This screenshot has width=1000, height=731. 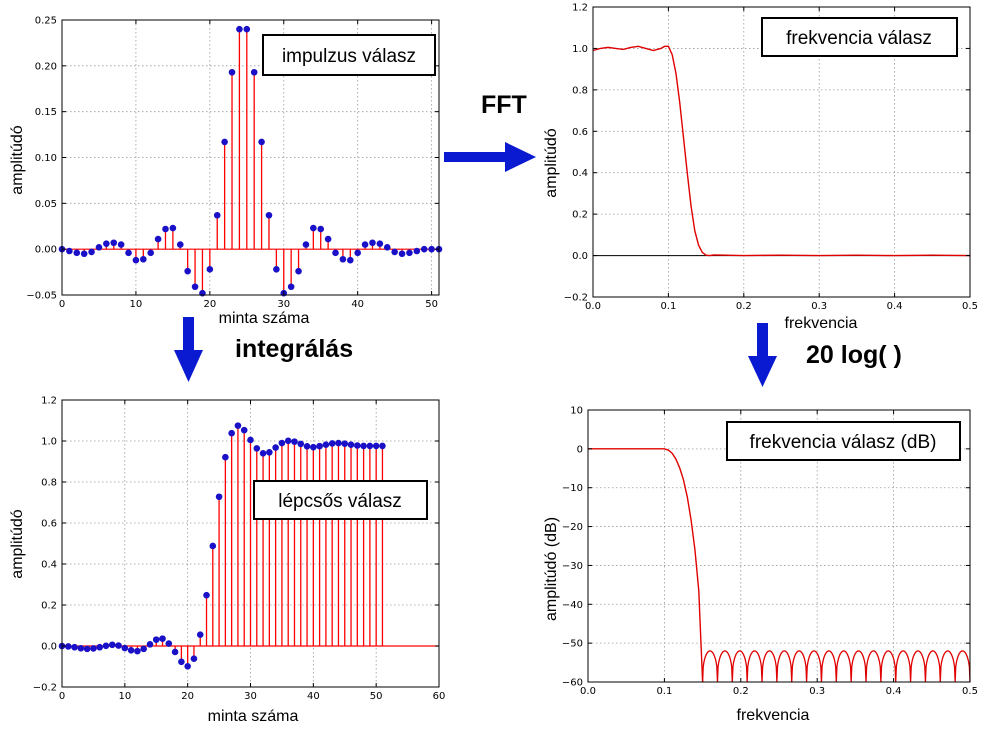 What do you see at coordinates (264, 318) in the screenshot?
I see `impulse-xlabel: minta száma` at bounding box center [264, 318].